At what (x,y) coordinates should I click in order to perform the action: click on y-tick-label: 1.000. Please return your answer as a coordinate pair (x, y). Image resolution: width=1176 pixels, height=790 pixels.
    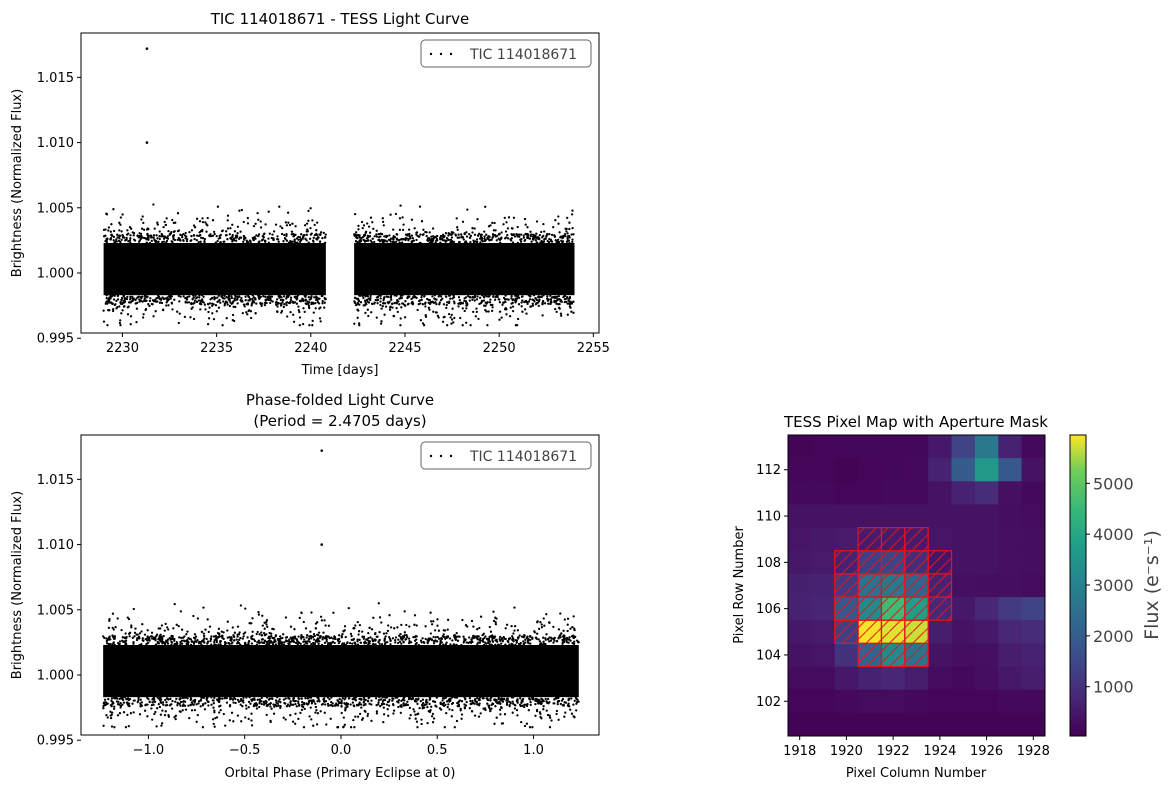
    Looking at the image, I should click on (55, 676).